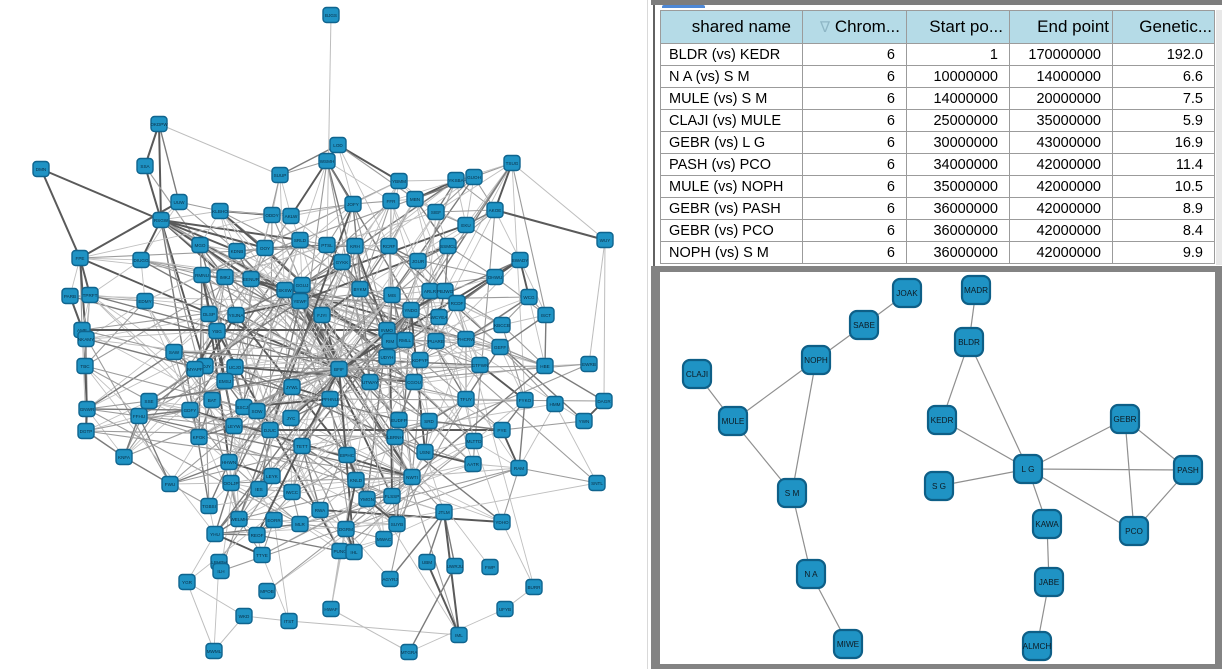 The image size is (1222, 669). What do you see at coordinates (291, 418) in the screenshot?
I see `svg-text: JYC` at bounding box center [291, 418].